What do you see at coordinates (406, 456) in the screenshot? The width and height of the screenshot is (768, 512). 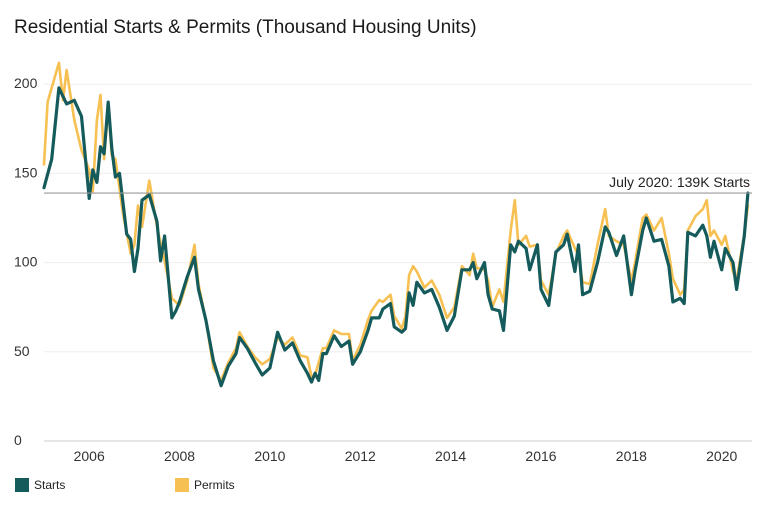 I see `x-axis-ticks: 2006 2008 2010 2012 2014 2016 2018 2020` at bounding box center [406, 456].